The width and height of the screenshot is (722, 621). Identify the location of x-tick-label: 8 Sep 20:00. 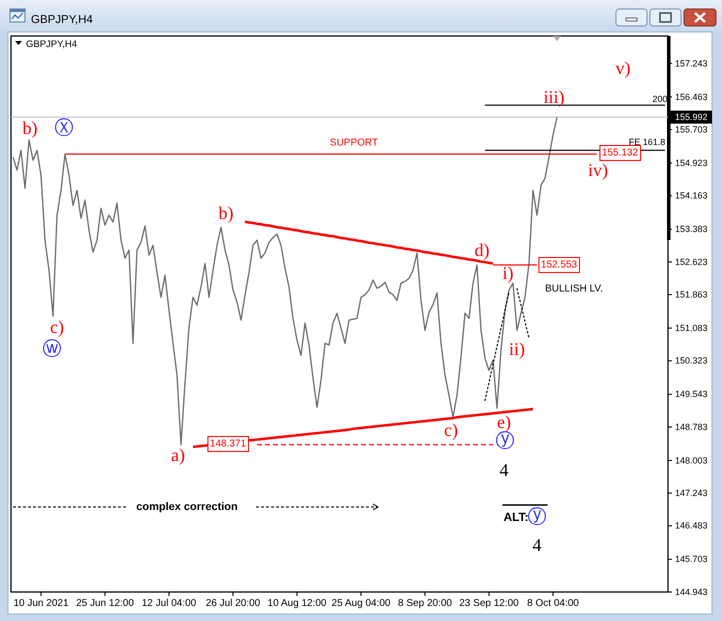
(425, 604).